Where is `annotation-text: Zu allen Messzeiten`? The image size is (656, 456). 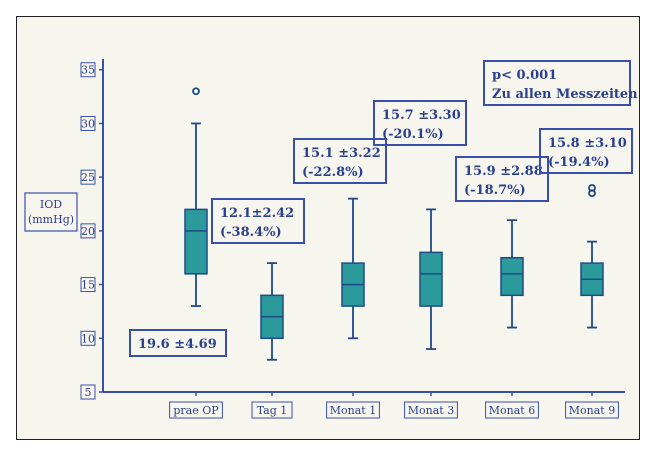
annotation-text: Zu allen Messzeiten is located at coordinates (565, 94).